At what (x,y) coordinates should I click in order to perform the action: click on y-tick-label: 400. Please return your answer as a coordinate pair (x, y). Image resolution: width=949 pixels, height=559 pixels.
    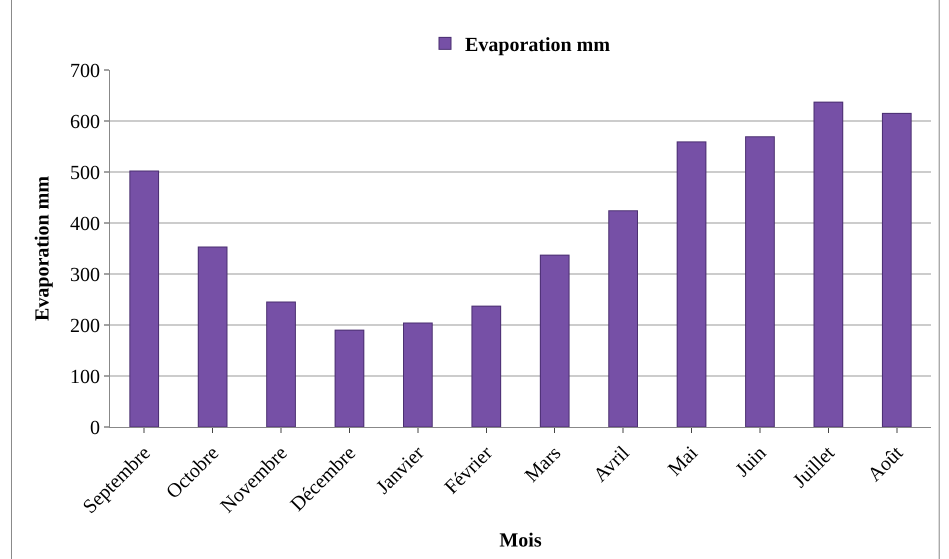
    Looking at the image, I should click on (85, 224).